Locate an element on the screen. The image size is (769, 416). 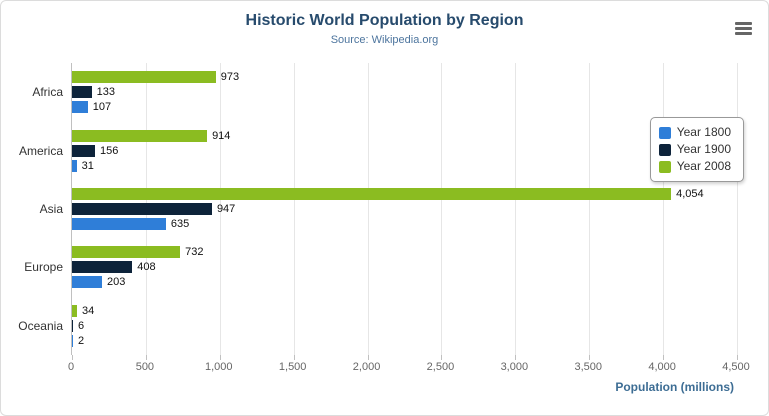
x-tick-label: 500 is located at coordinates (145, 367).